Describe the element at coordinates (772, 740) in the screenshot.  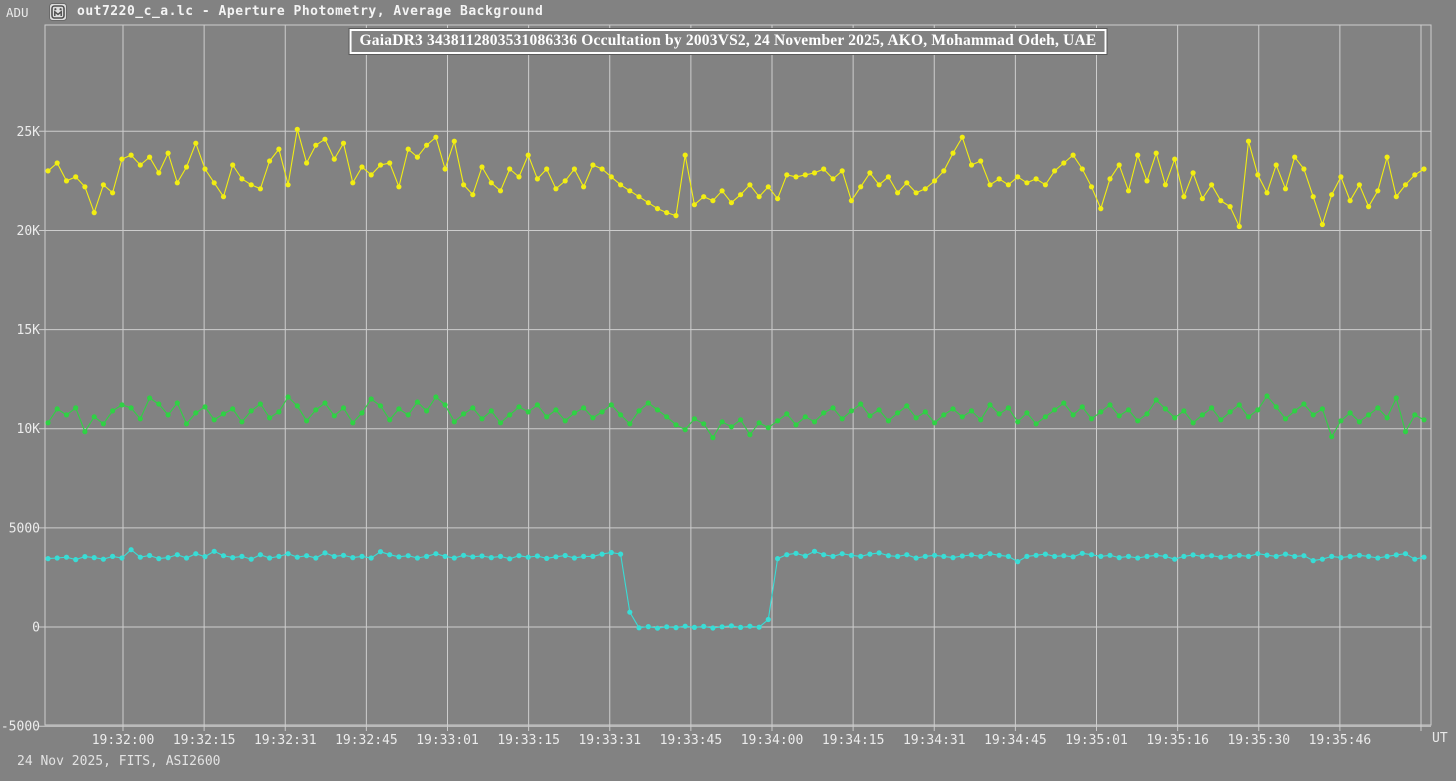
I see `x-tick-label: 19:34:00` at that location.